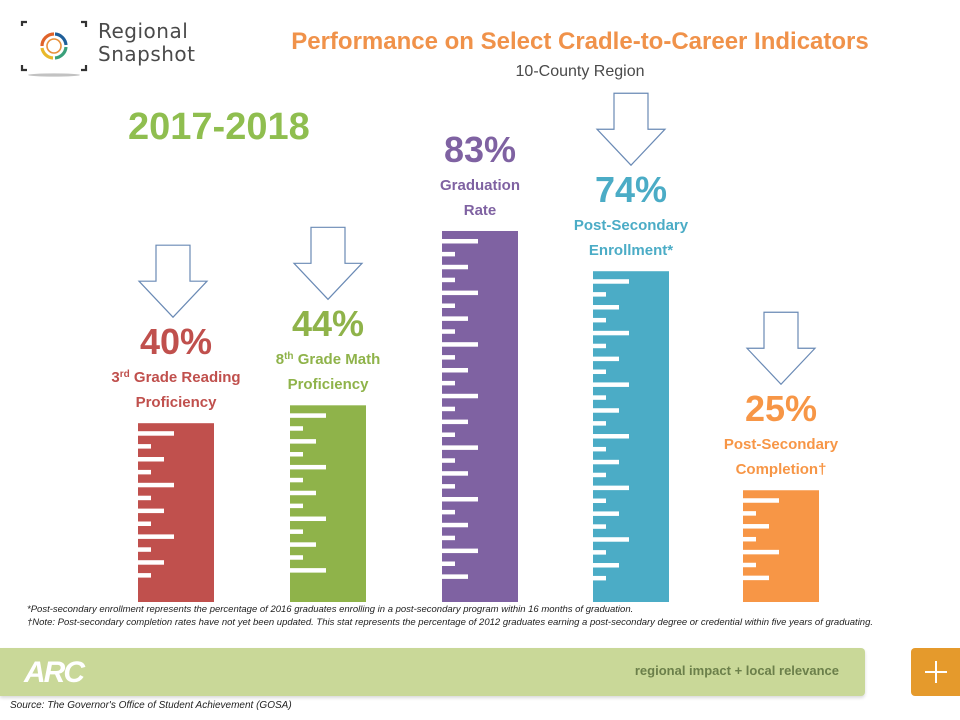  Describe the element at coordinates (432, 672) in the screenshot. I see `footer-band: ARC regional impact + local relevance` at that location.